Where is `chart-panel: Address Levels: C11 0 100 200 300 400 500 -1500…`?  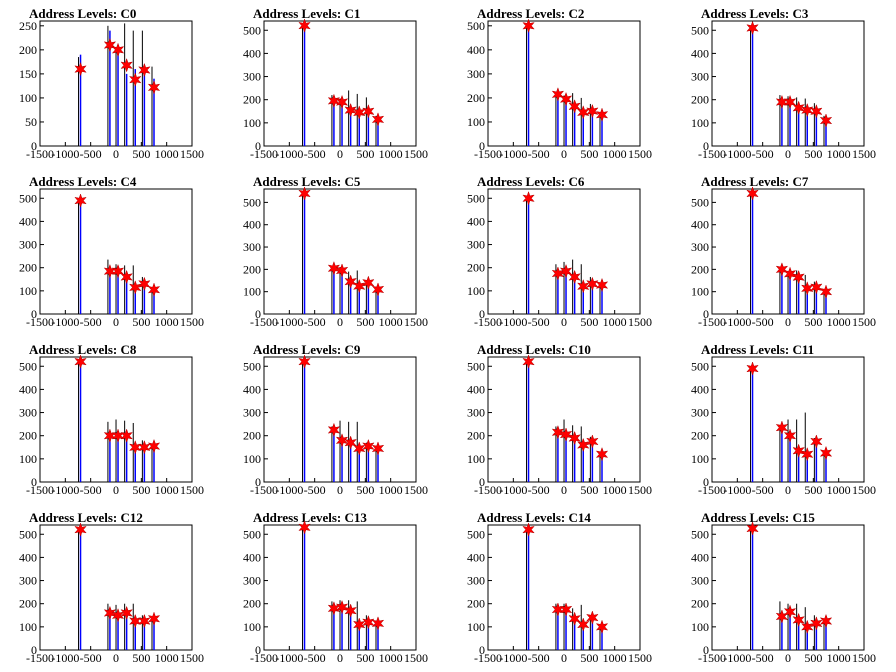
chart-panel: Address Levels: C11 0 100 200 300 400 500 -1500… is located at coordinates (784, 420).